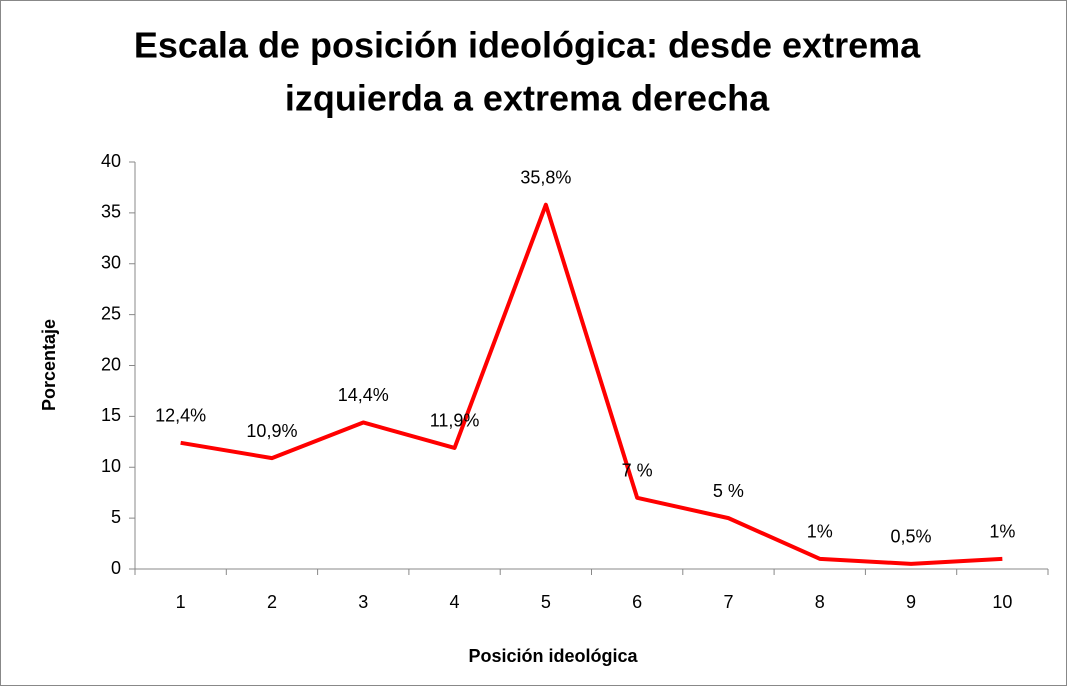 The image size is (1068, 687). What do you see at coordinates (546, 602) in the screenshot?
I see `x-tick-label: 5` at bounding box center [546, 602].